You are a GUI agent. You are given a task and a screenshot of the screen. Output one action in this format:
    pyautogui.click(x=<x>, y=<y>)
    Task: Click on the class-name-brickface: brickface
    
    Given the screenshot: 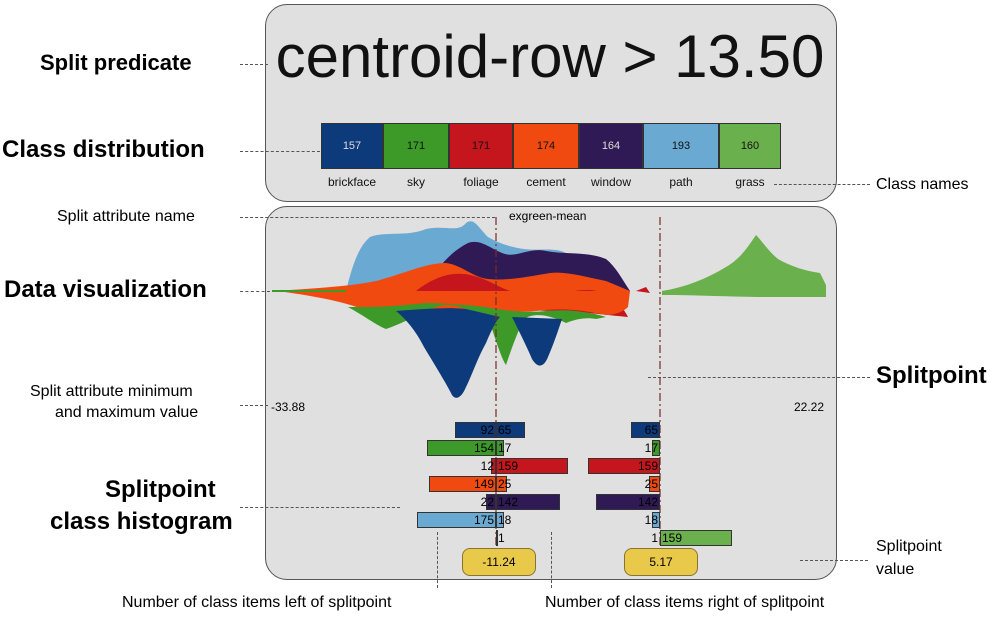 What is the action you would take?
    pyautogui.click(x=352, y=182)
    